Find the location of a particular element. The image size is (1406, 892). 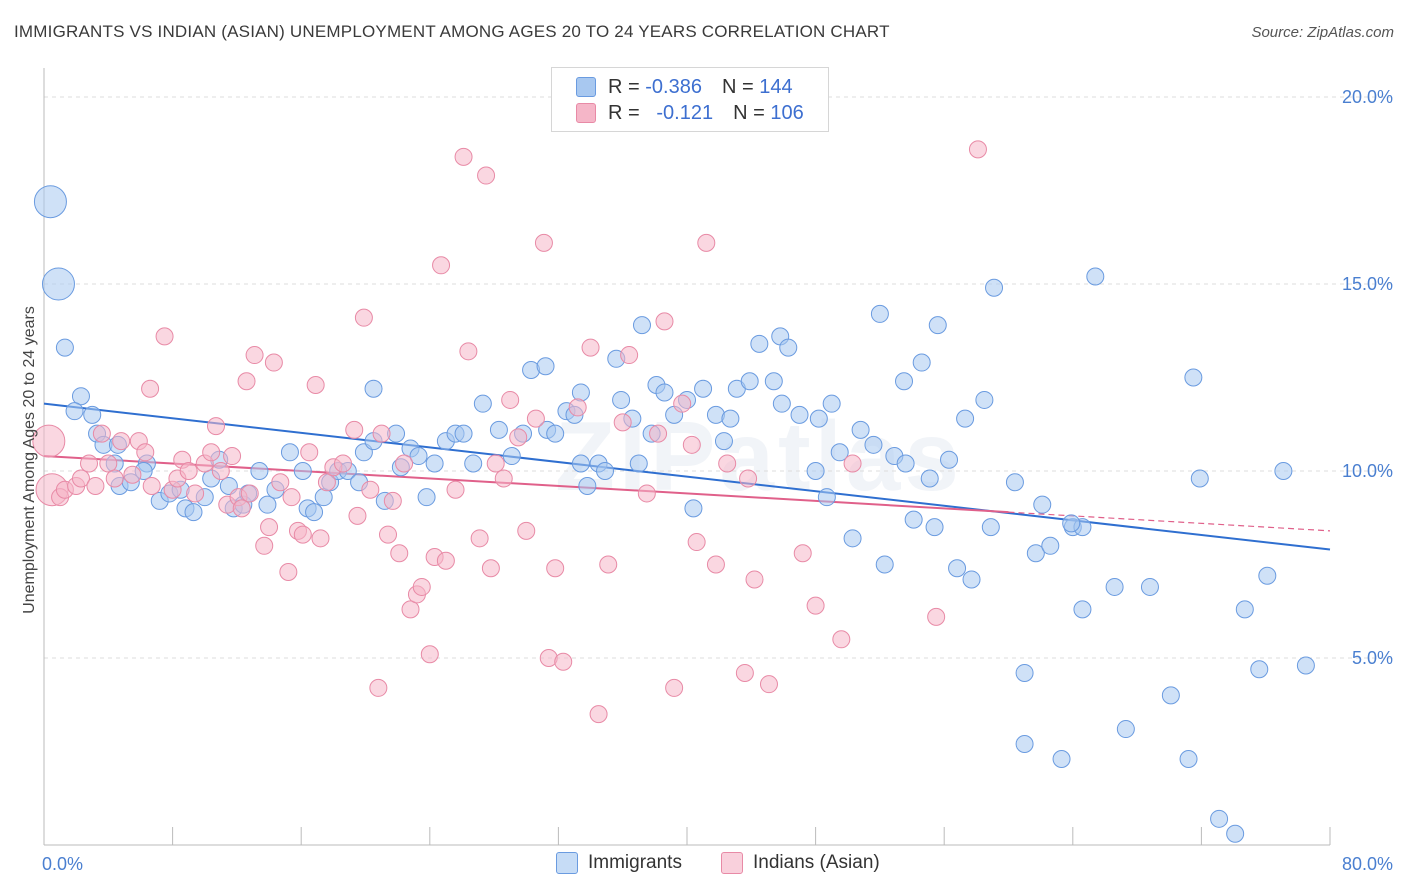

immigrants-legend-label: Immigrants is located at coordinates (635, 862).